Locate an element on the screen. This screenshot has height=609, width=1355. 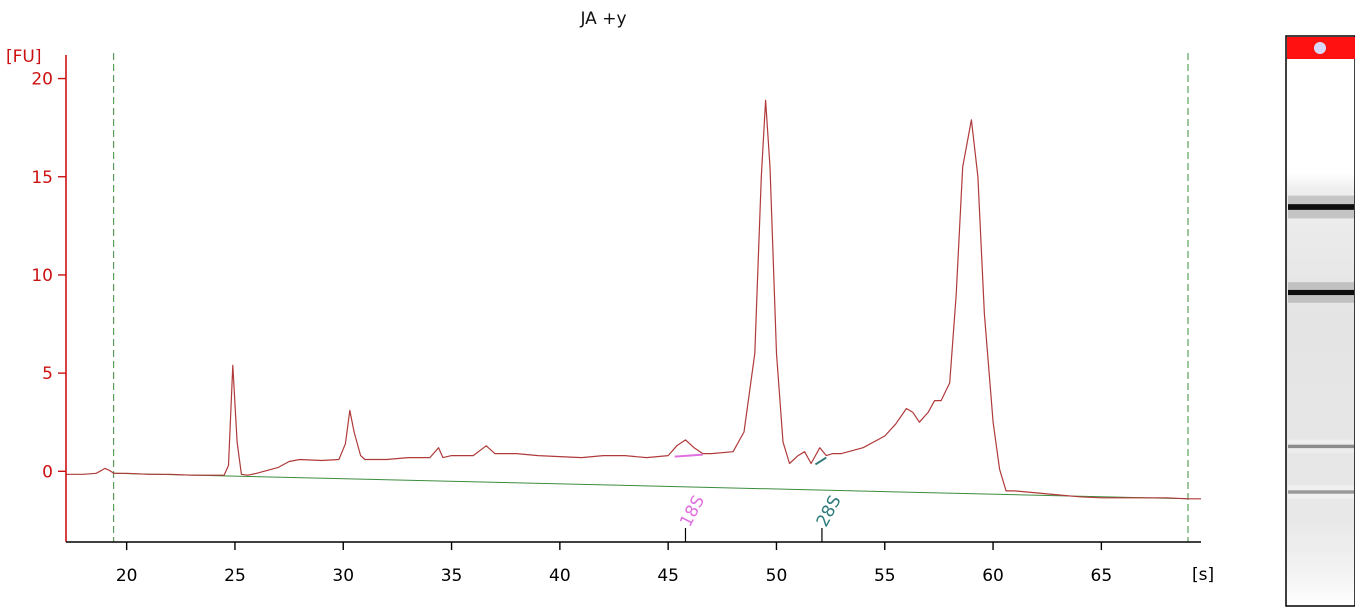
x-tick-label-60: 60 is located at coordinates (993, 576).